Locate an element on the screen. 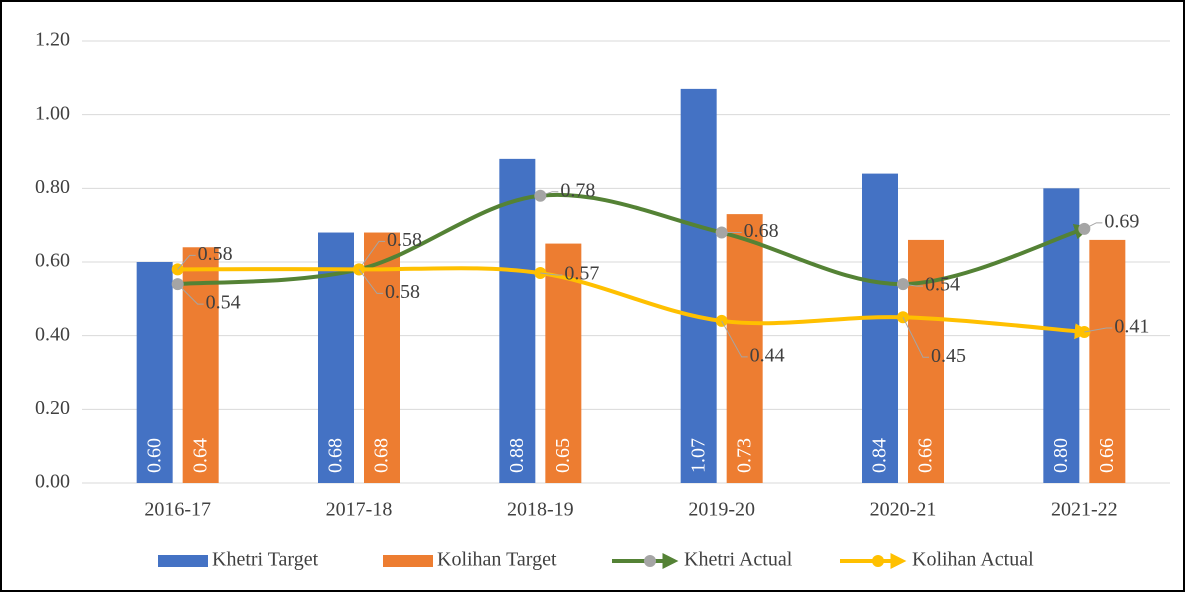 Image resolution: width=1185 pixels, height=592 pixels. line-value-label: 0.57 is located at coordinates (581, 274).